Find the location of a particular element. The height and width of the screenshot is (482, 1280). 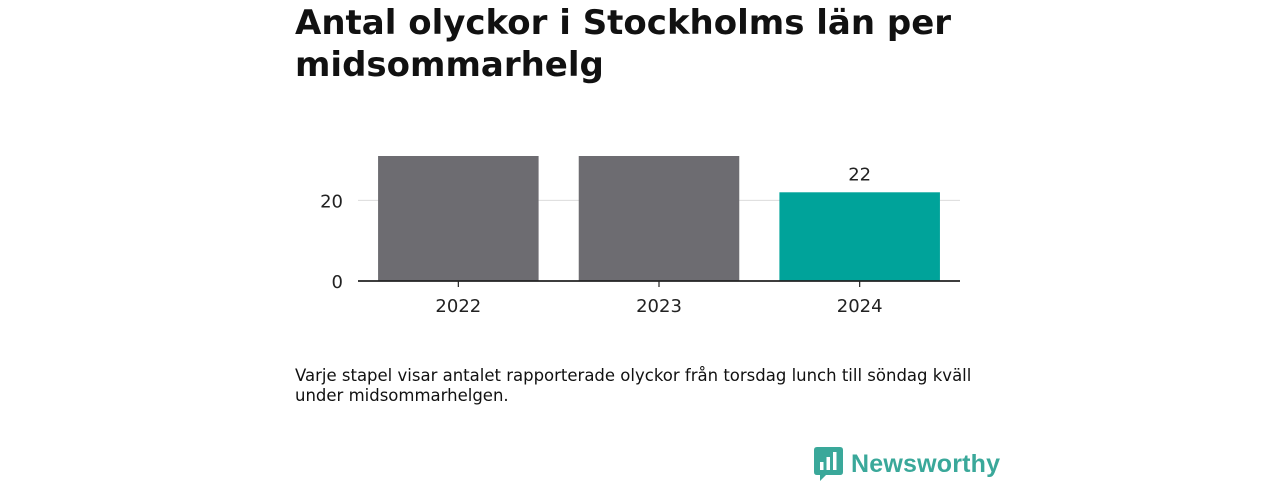

bar-value-label: 22 is located at coordinates (859, 174).